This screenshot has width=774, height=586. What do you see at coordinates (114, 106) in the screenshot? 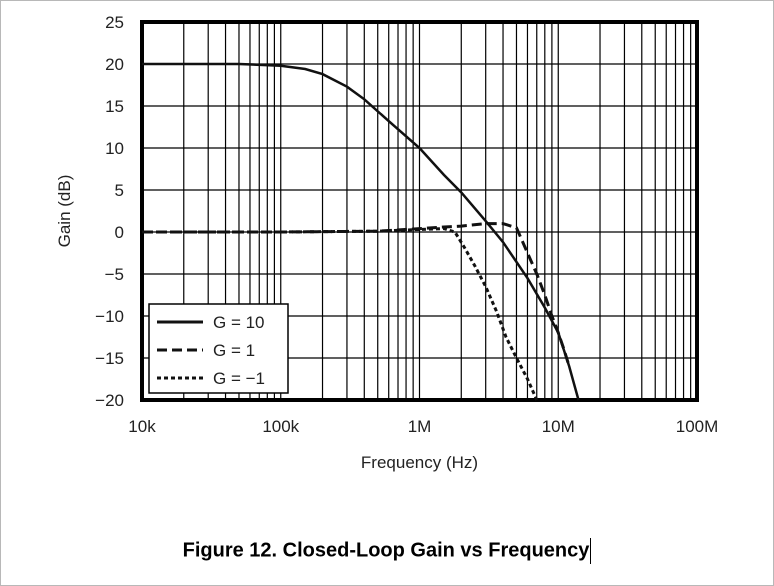
I see `y-tick-label: 15` at bounding box center [114, 106].